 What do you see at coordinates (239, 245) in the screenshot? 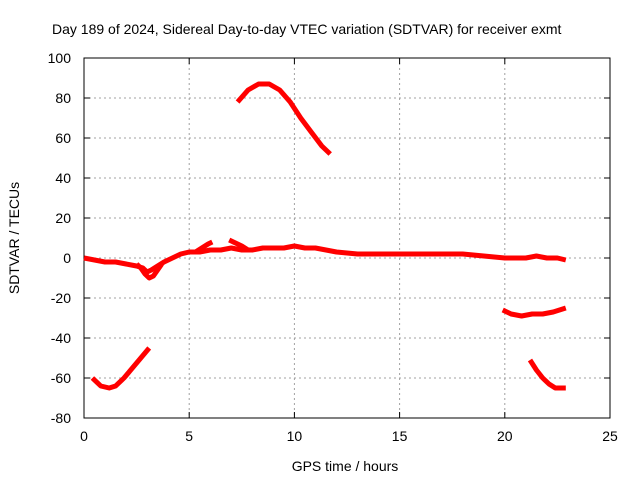
I see `series-spike-7h` at bounding box center [239, 245].